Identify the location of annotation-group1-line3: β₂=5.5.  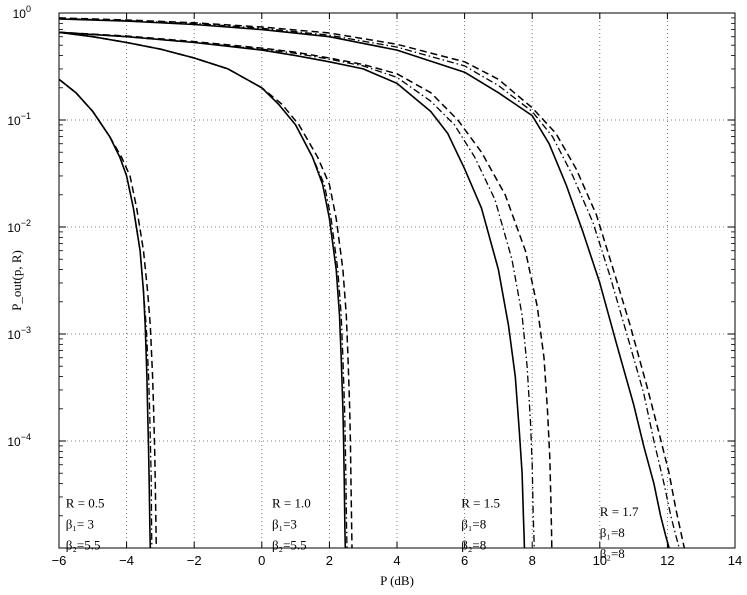
(83, 544).